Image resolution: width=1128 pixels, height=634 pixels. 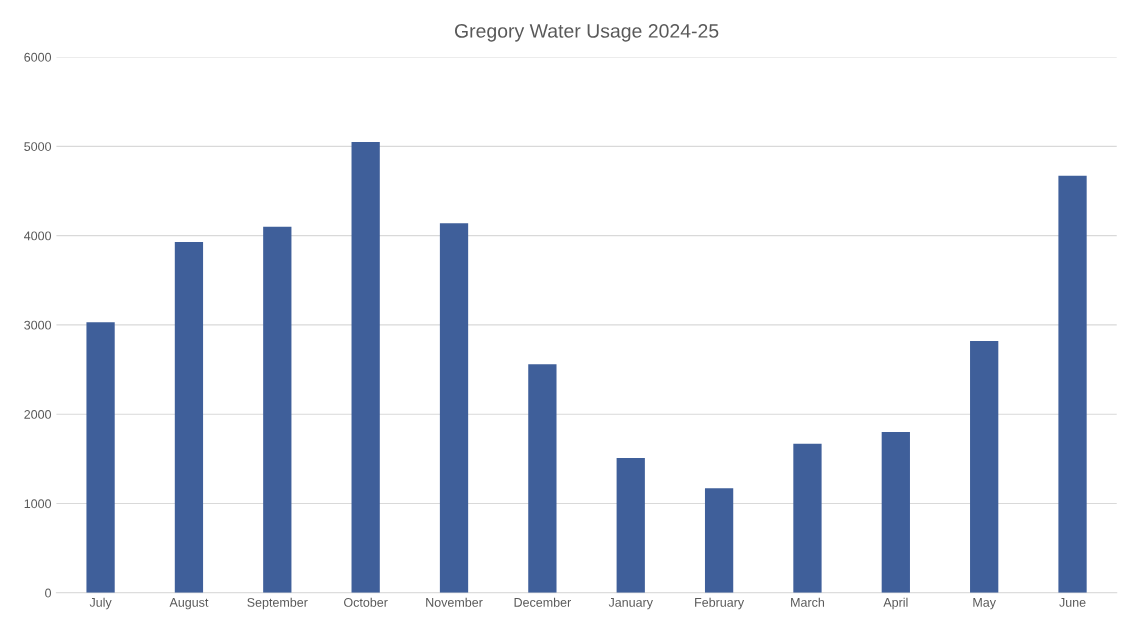 What do you see at coordinates (38, 414) in the screenshot?
I see `y-tick-label: 2000` at bounding box center [38, 414].